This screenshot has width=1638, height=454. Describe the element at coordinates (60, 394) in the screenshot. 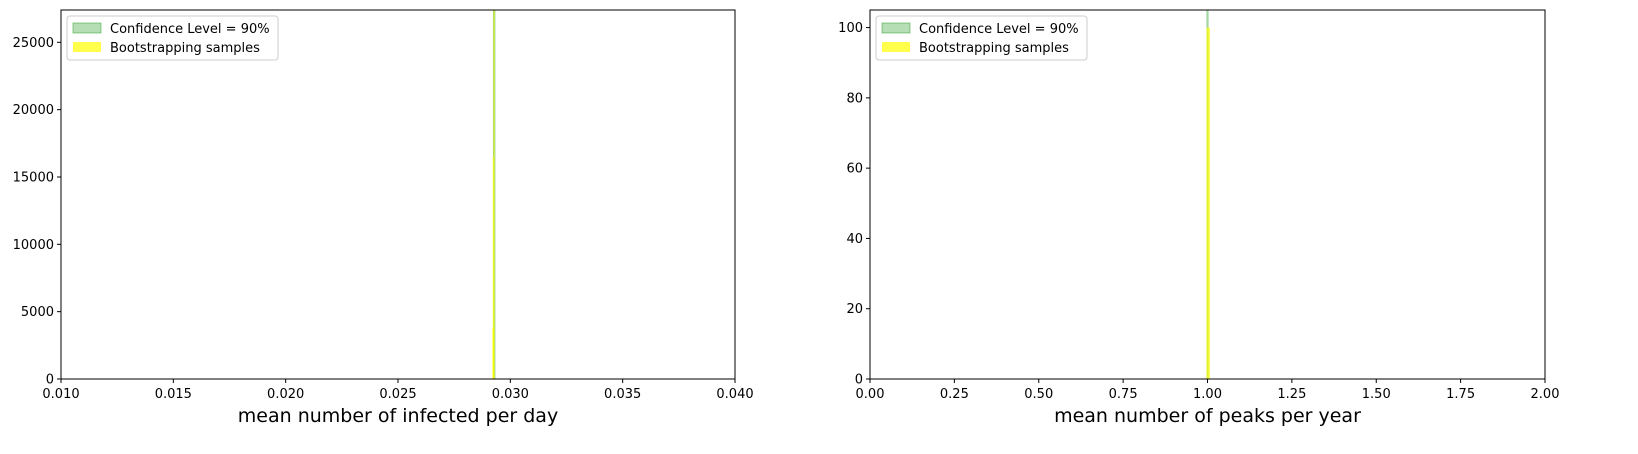

I see `x-tick-label: 0.010` at that location.